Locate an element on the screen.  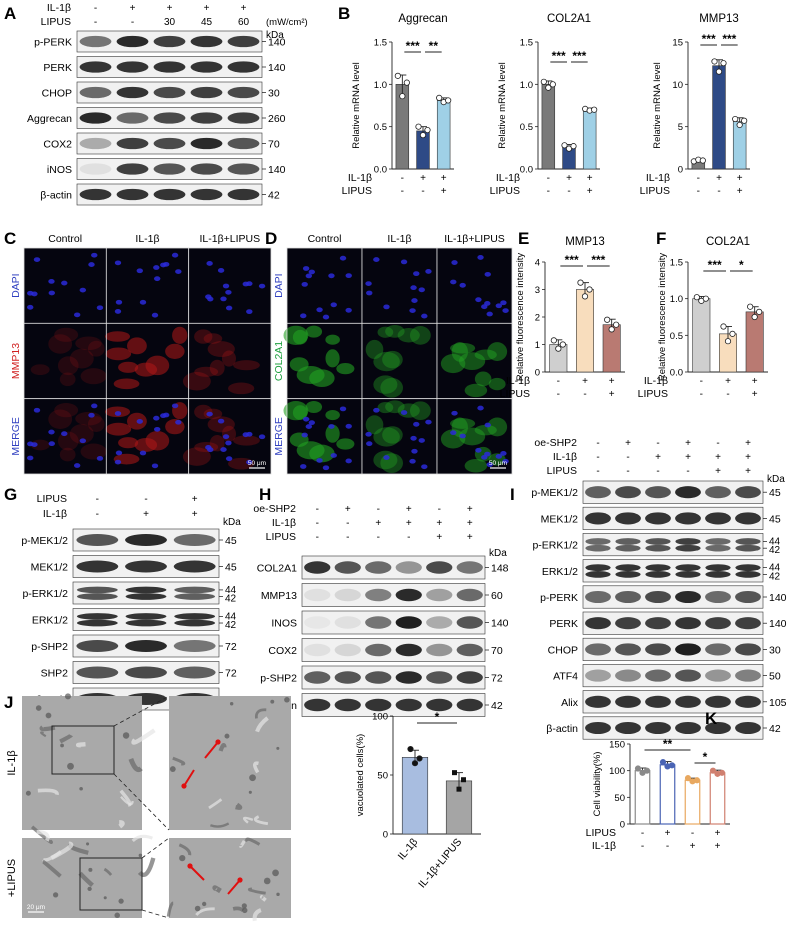
band-label: PERK is located at coordinates (57, 68).